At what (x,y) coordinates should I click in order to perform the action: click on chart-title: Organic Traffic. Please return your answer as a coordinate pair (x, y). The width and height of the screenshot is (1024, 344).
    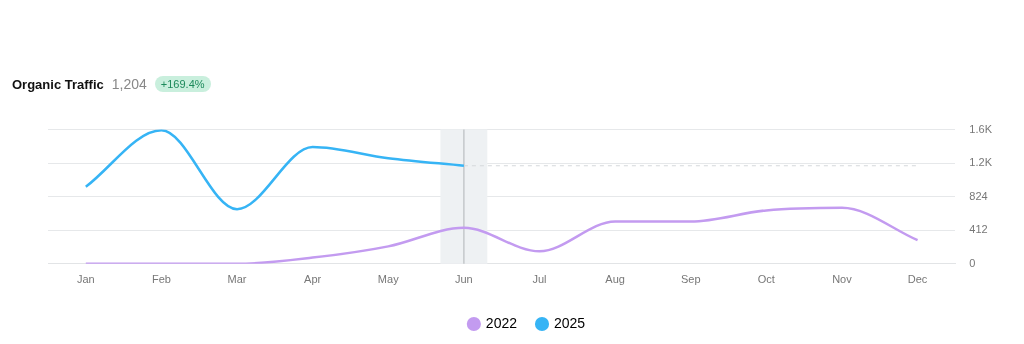
    Looking at the image, I should click on (58, 84).